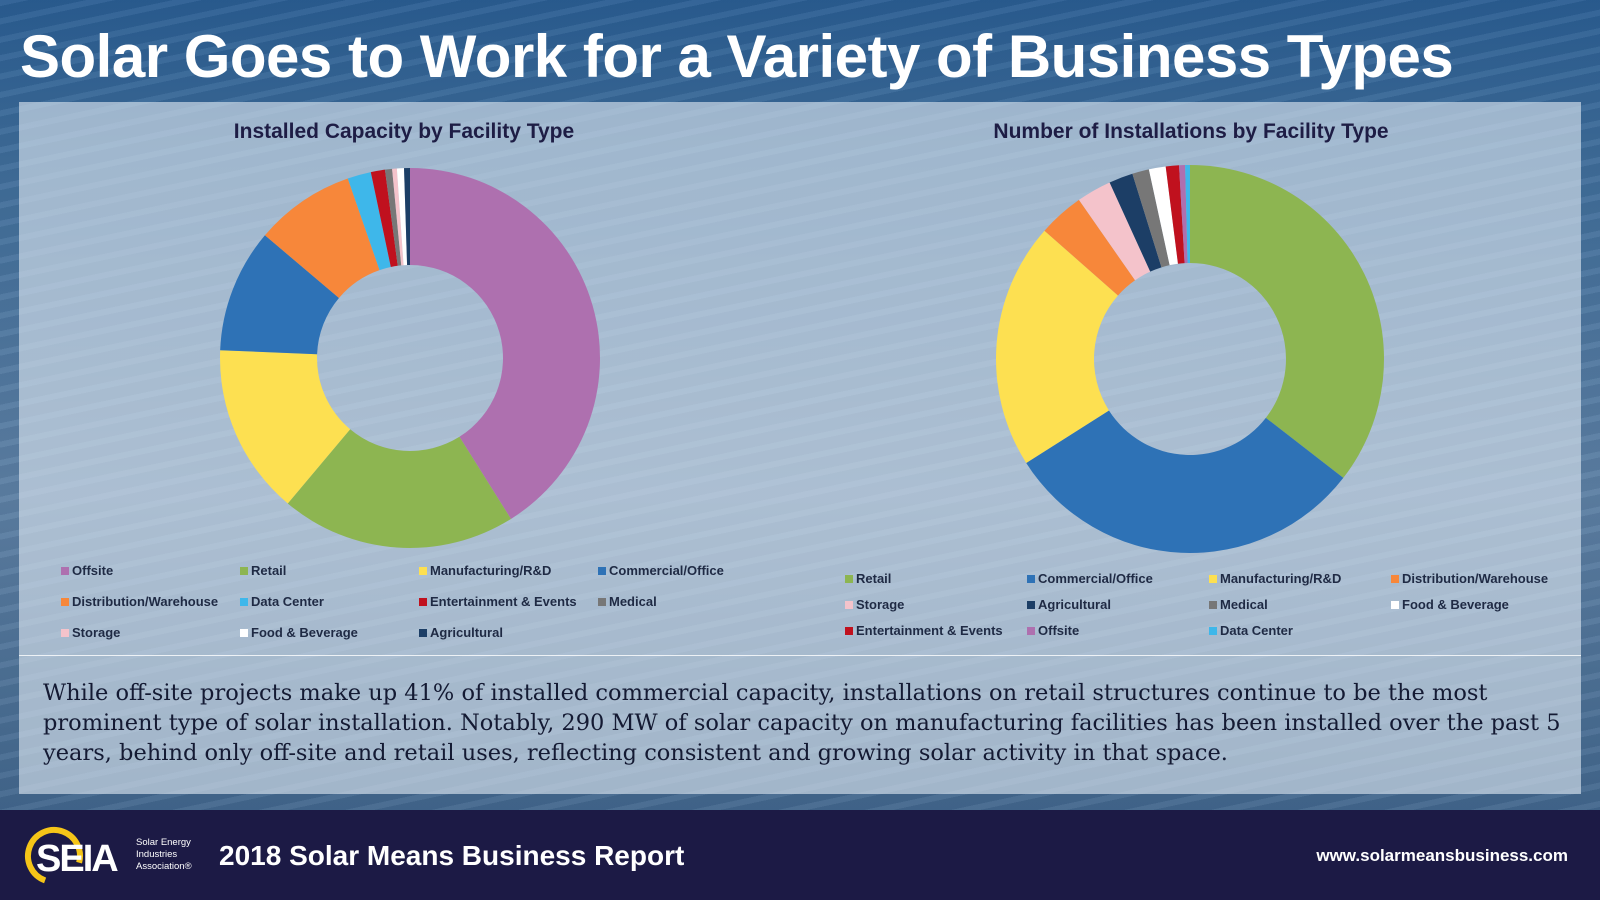 Image resolution: width=1600 pixels, height=900 pixels. I want to click on capacity-legend-item-retail: Retail, so click(263, 570).